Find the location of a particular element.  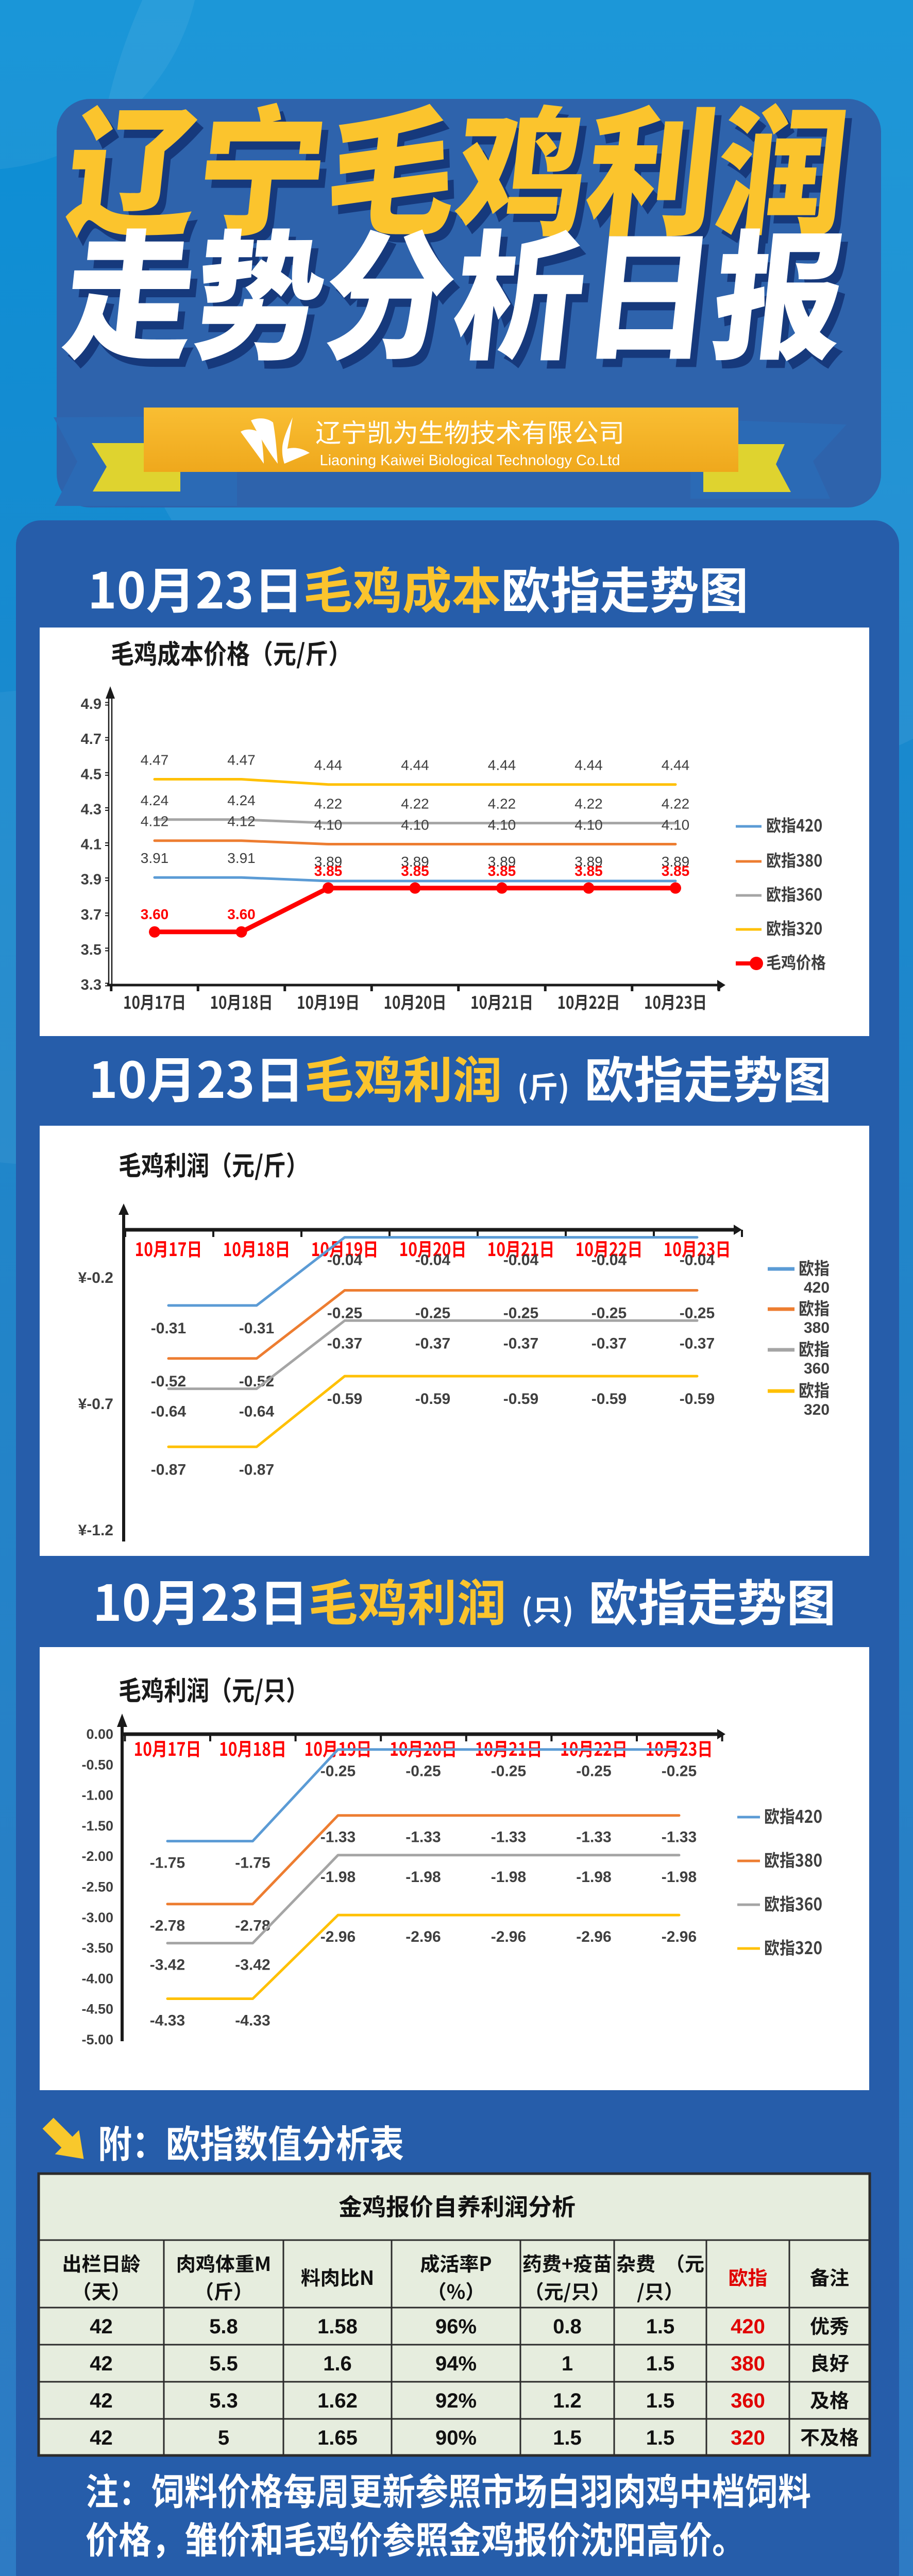

svg-text: 3.7 is located at coordinates (91, 915).